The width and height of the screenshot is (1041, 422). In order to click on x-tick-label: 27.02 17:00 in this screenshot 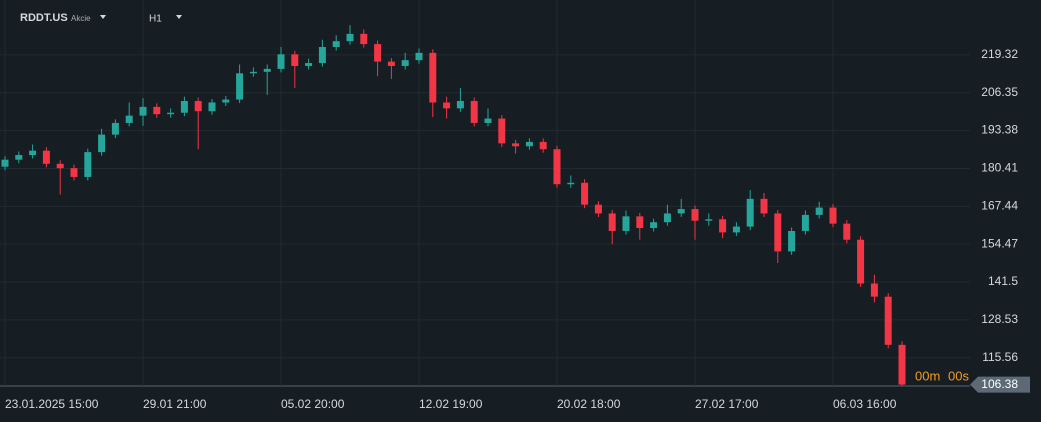, I will do `click(727, 404)`.